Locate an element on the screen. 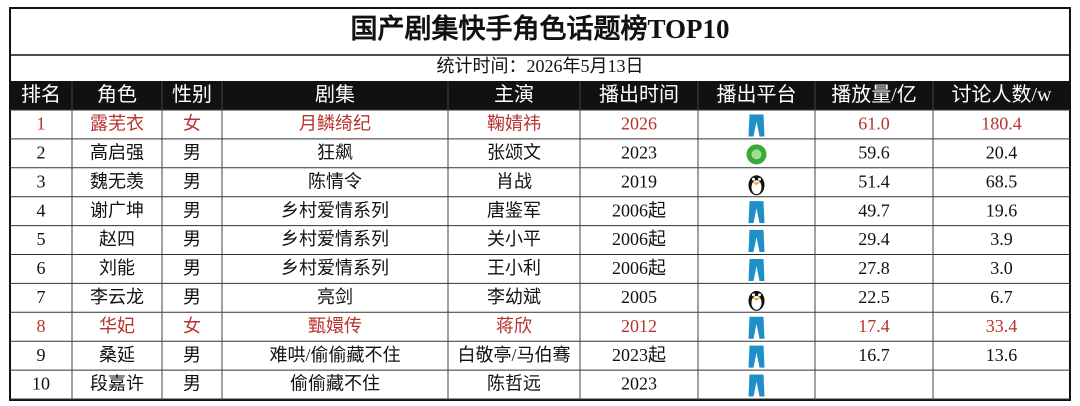 The width and height of the screenshot is (1080, 406). cell-views: 29.4 is located at coordinates (874, 239).